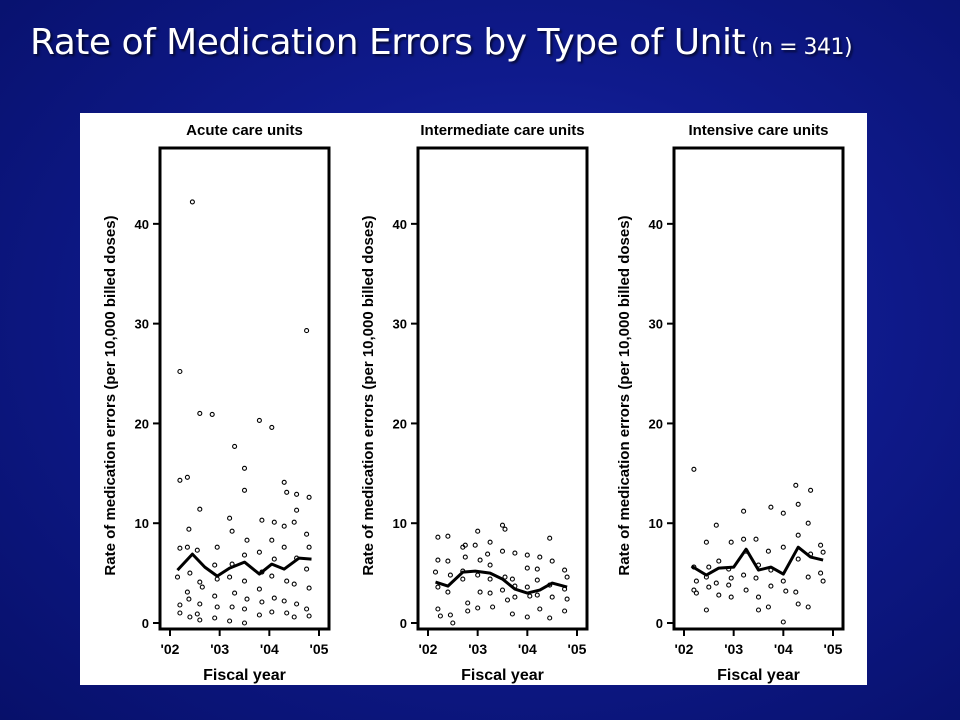 The width and height of the screenshot is (960, 720). I want to click on y-tick-label: 30, so click(400, 324).